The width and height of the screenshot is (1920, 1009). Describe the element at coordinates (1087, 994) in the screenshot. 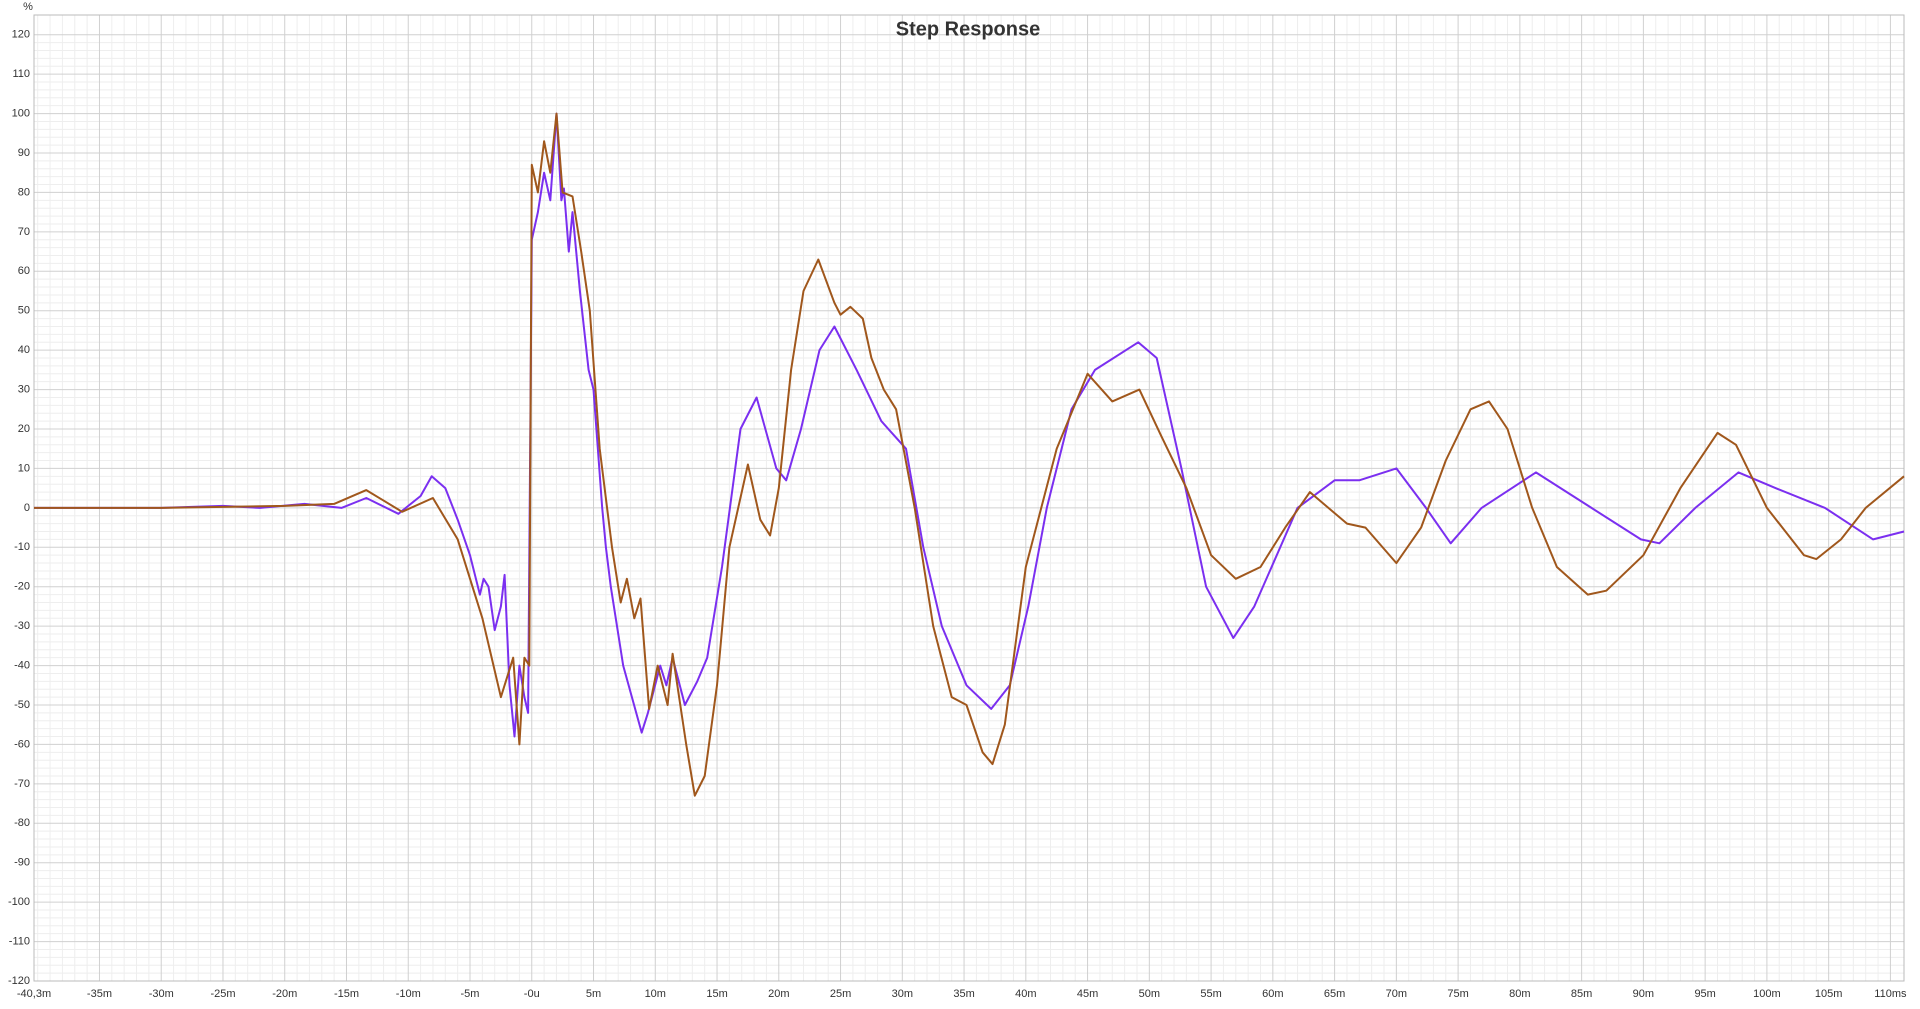

I see `x-tick-label: 45m` at that location.